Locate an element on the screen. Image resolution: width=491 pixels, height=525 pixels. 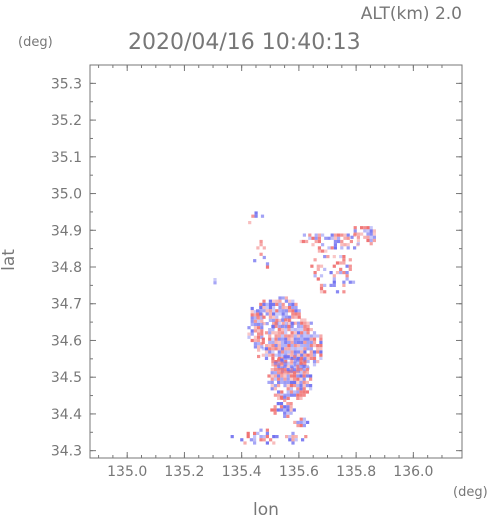
y-tick-label: 34.9 is located at coordinates (66, 231).